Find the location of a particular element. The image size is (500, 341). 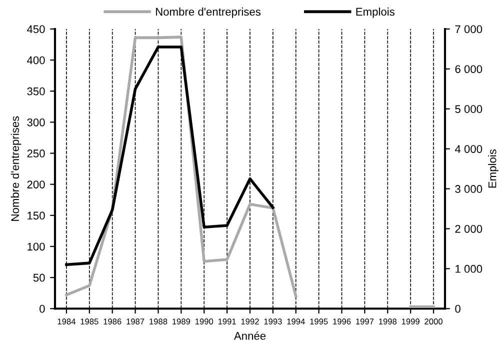

y-tick-label: 400 is located at coordinates (35, 60).